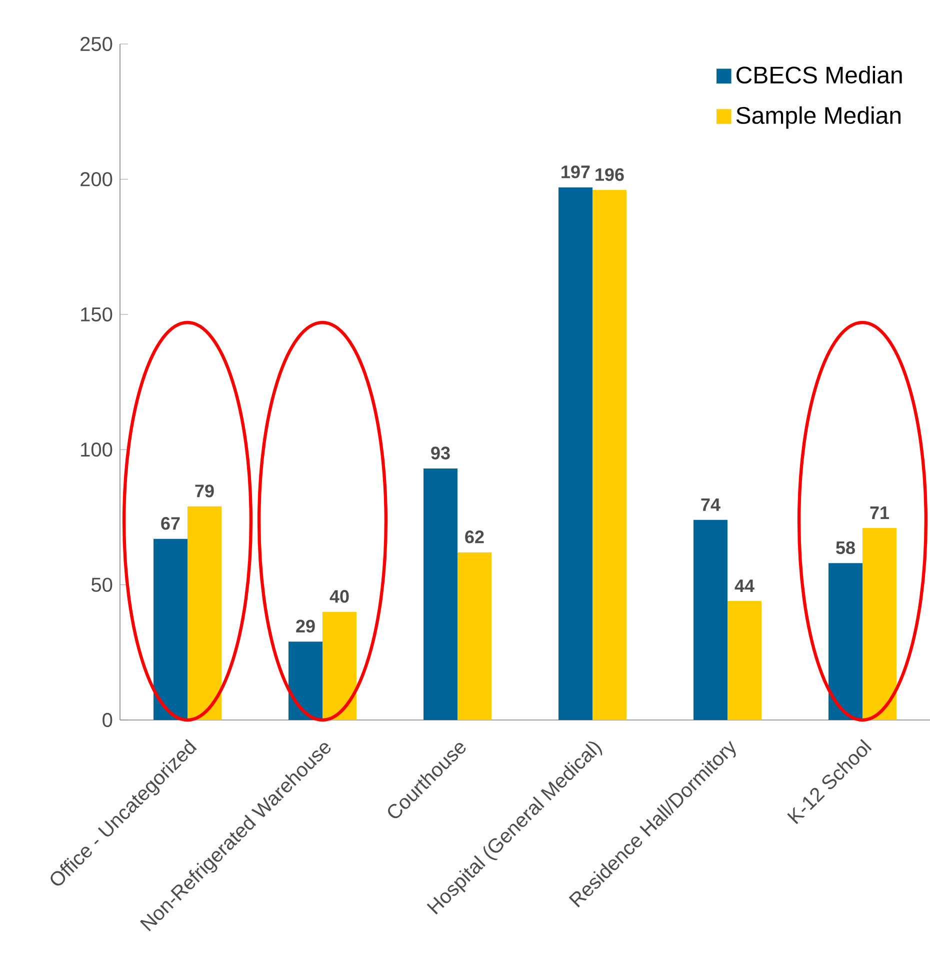  What do you see at coordinates (305, 626) in the screenshot?
I see `data-label: 29` at bounding box center [305, 626].